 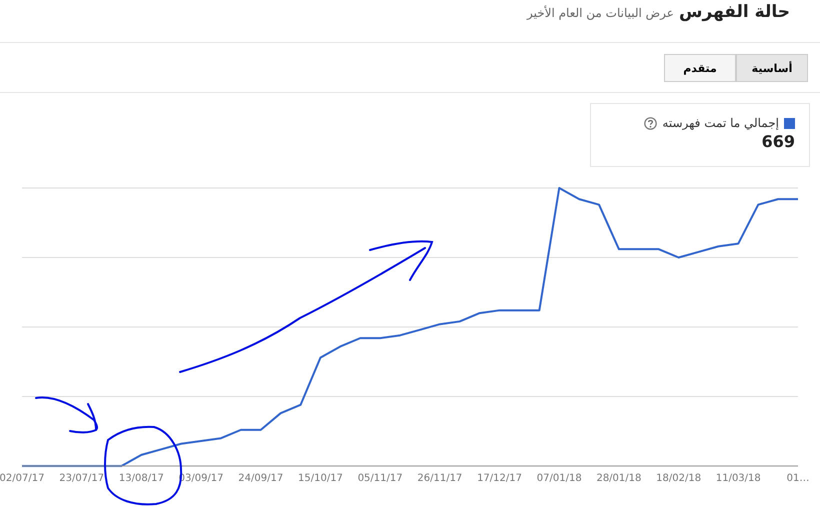 What do you see at coordinates (720, 123) in the screenshot?
I see `text: إجمالي ما تمت فهرسته` at bounding box center [720, 123].